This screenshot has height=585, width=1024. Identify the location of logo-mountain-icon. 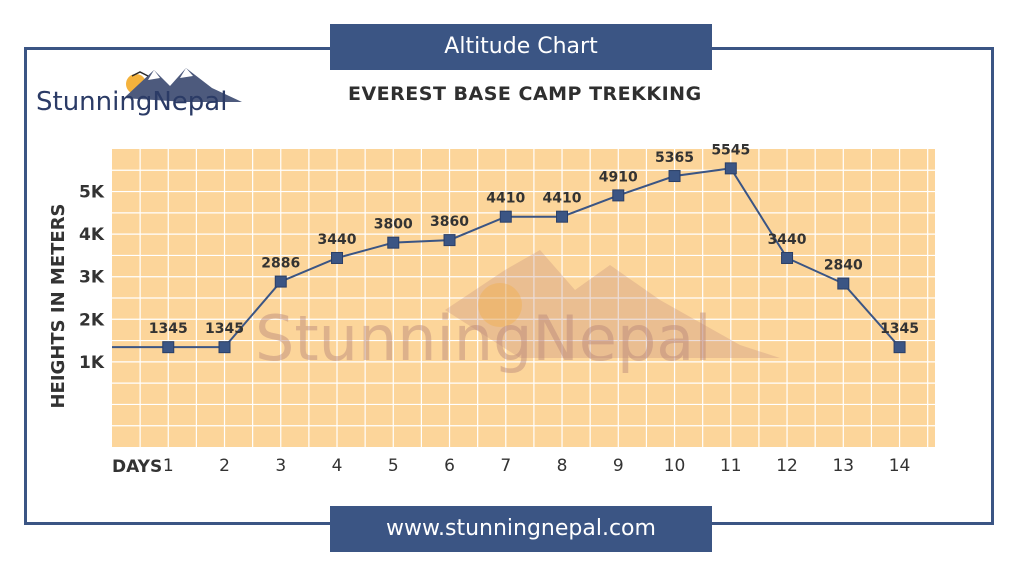
(183, 85).